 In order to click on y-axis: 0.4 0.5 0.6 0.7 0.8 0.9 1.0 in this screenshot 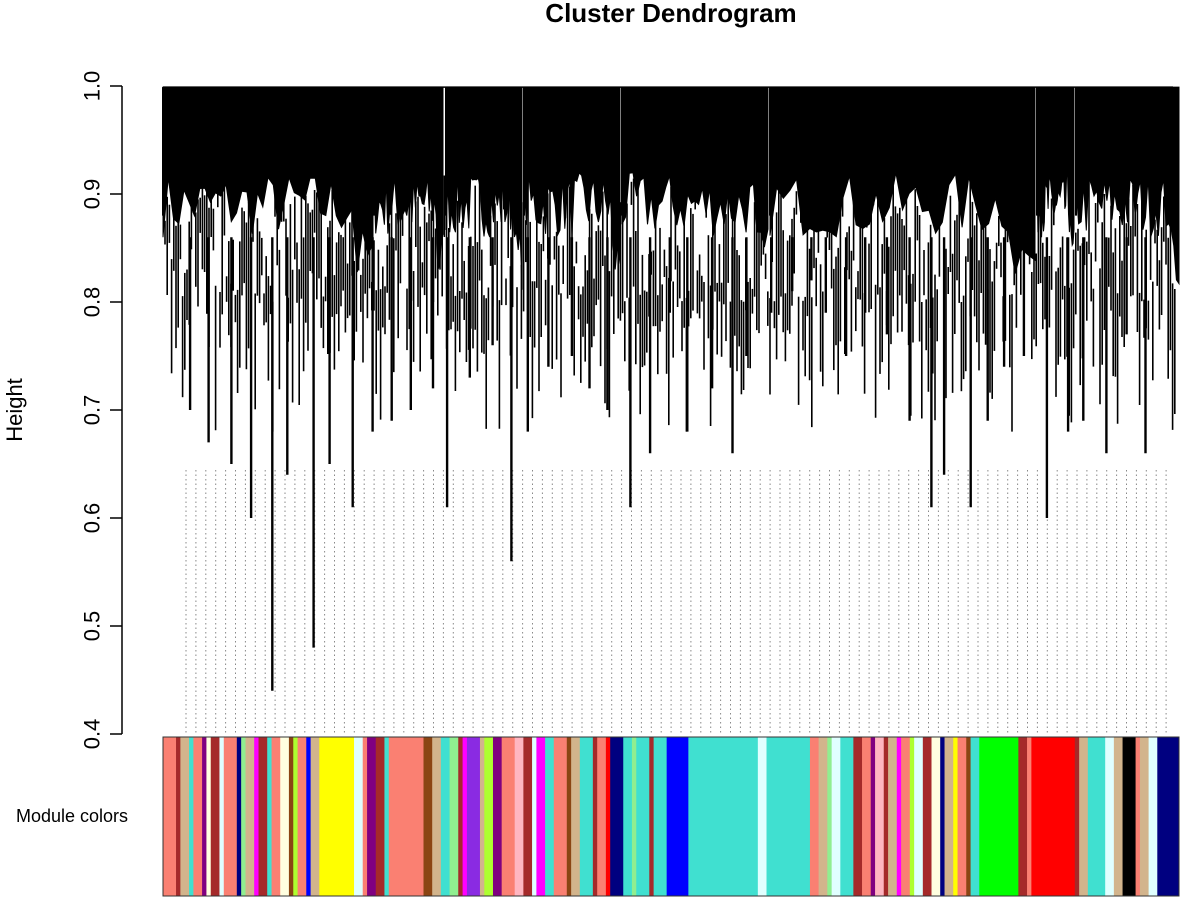, I will do `click(101, 410)`.